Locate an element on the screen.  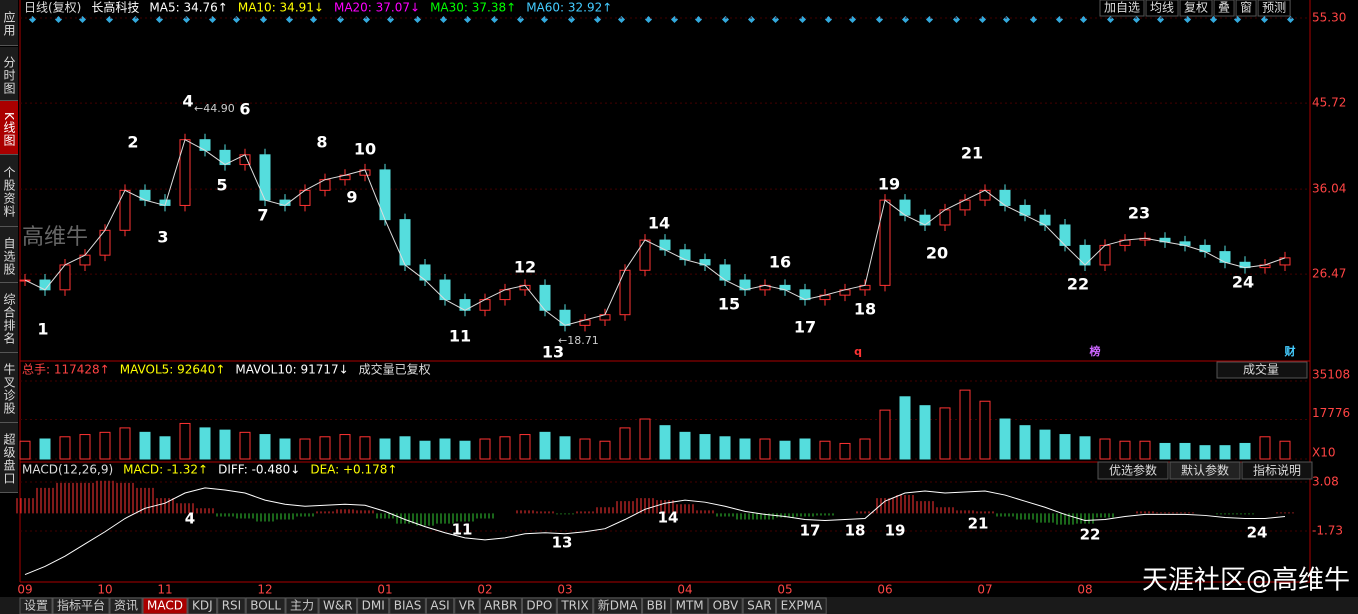
volume-selector: 成交量 is located at coordinates (1261, 369).